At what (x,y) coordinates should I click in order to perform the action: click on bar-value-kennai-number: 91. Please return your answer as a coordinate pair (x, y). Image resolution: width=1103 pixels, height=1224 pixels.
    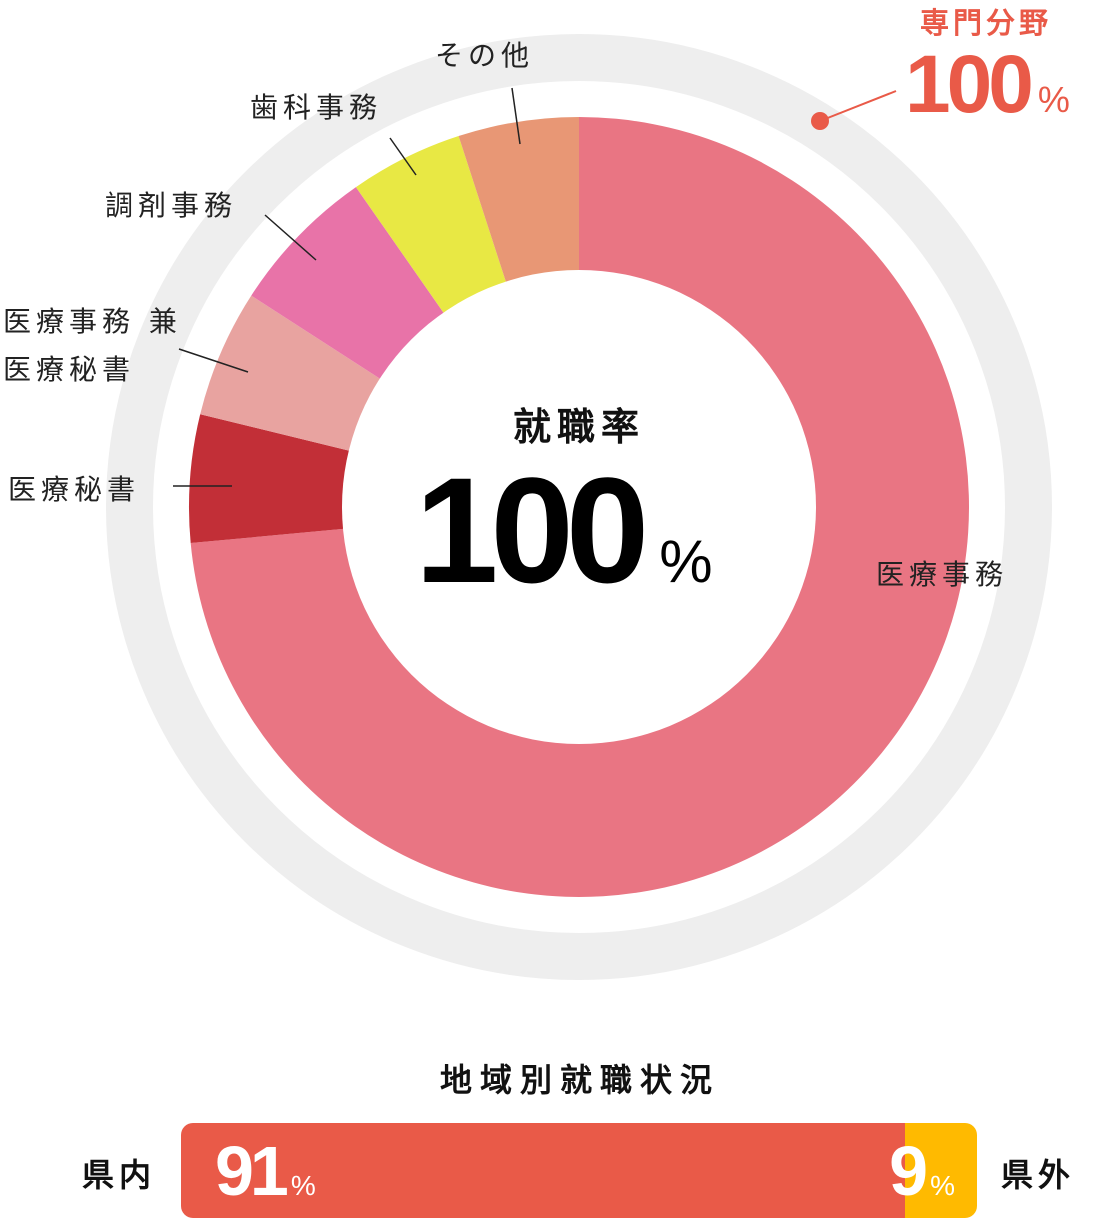
    Looking at the image, I should click on (252, 1171).